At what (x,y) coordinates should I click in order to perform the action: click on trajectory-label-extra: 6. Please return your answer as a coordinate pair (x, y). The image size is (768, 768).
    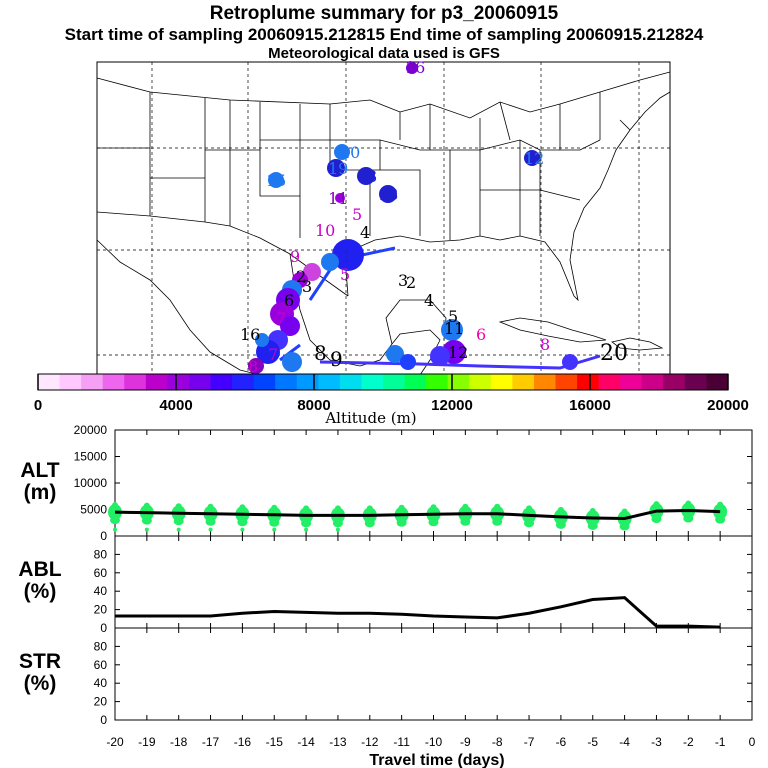
    Looking at the image, I should click on (289, 300).